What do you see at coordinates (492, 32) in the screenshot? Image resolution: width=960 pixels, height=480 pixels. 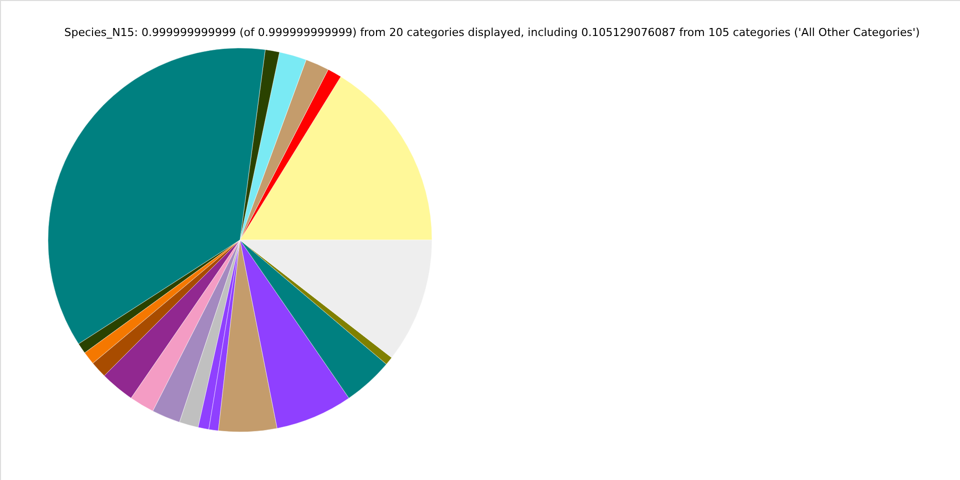 I see `text: Species_N15: 0.999999999999 (of 0.999999999999) from 20 categories displayed, including 0.105129076087 from 105 categories ('All Other Categories')` at bounding box center [492, 32].